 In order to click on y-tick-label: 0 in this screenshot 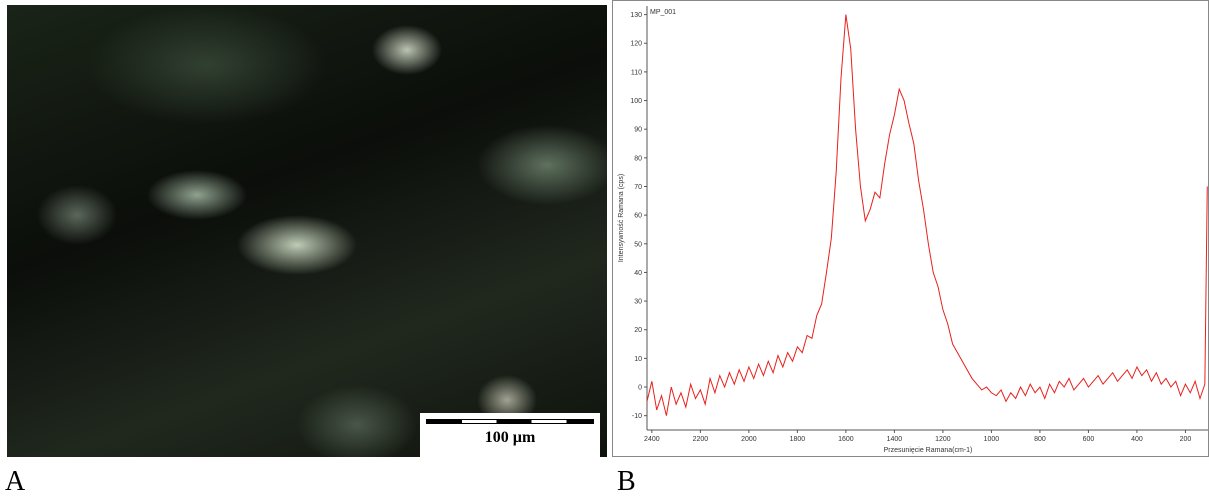, I will do `click(640, 388)`.